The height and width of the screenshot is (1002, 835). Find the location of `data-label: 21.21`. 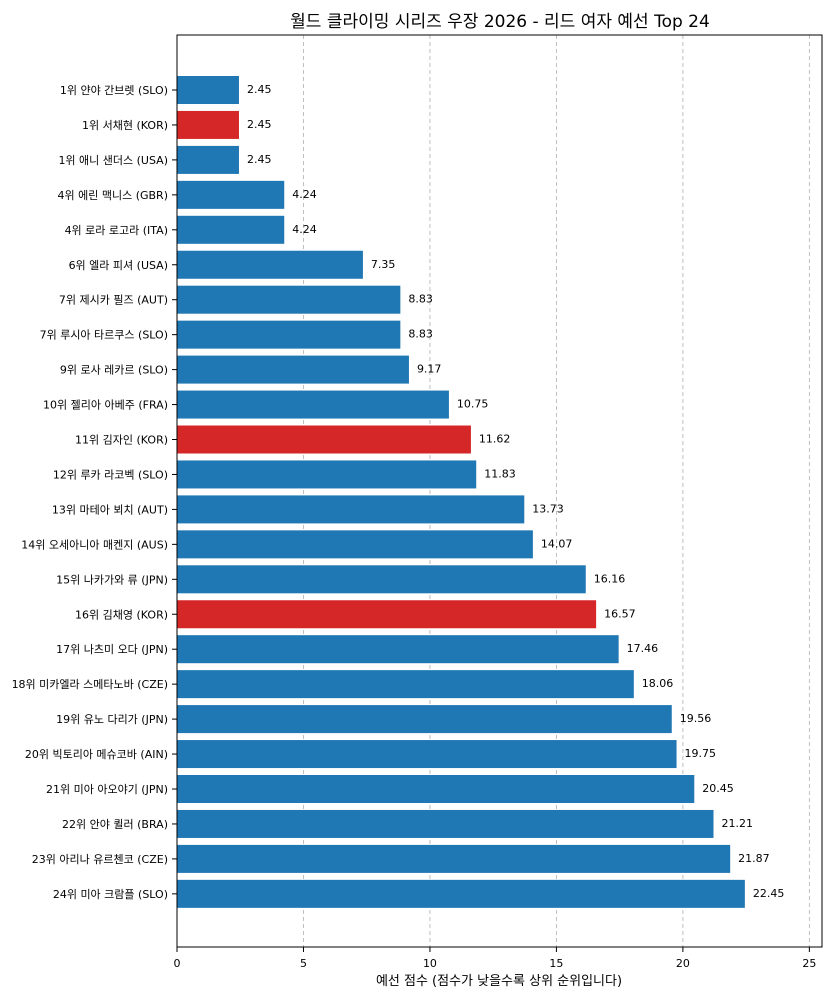

data-label: 21.21 is located at coordinates (737, 823).